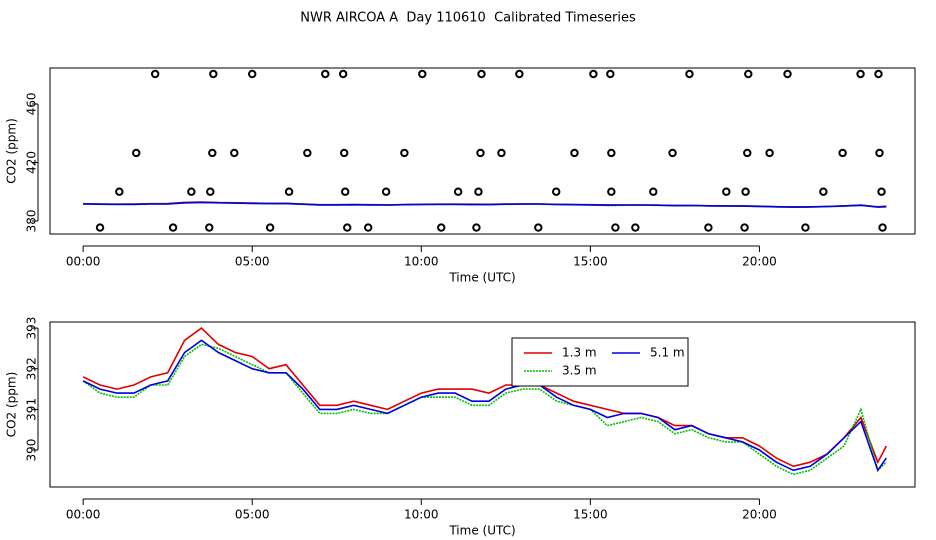 This screenshot has width=936, height=540. Describe the element at coordinates (32, 368) in the screenshot. I see `y-tick-label: 392` at that location.